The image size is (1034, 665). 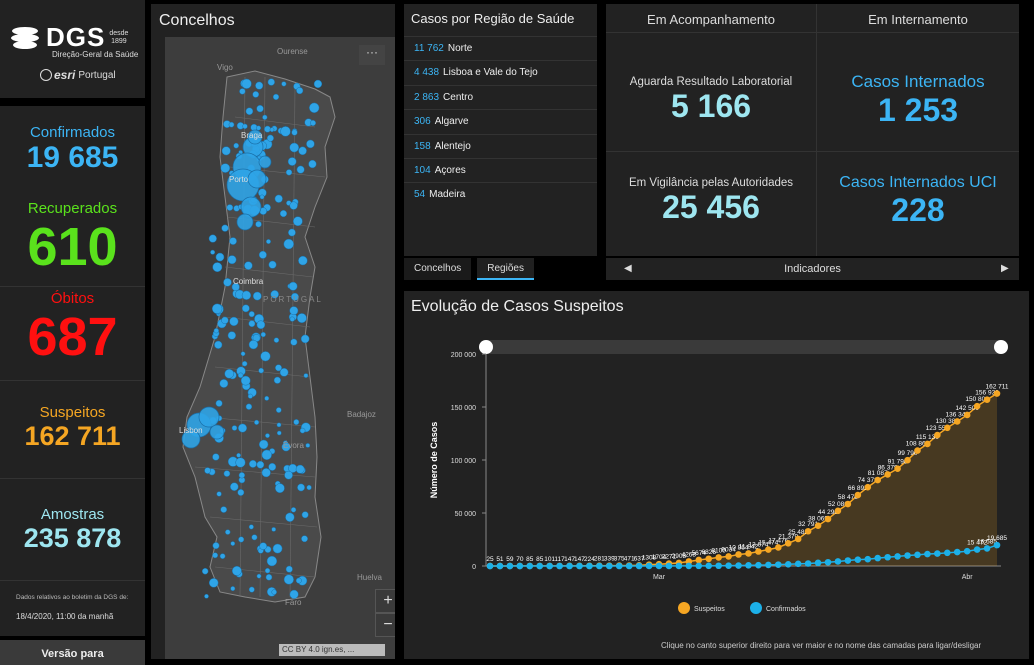 What do you see at coordinates (65, 616) in the screenshot?
I see `bulletin-date: 18/4/2020, 11:00 da manhã` at bounding box center [65, 616].